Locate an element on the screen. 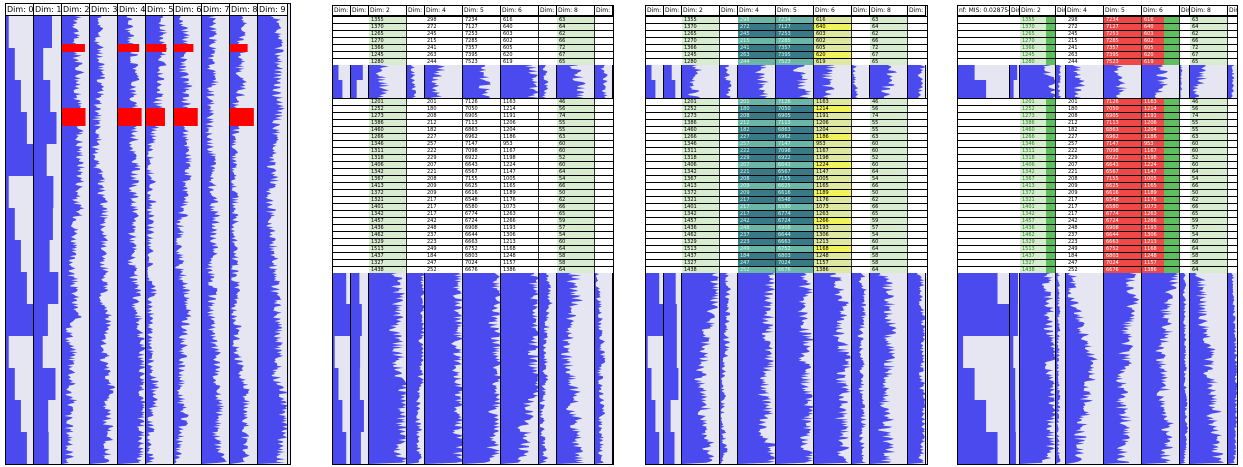 The height and width of the screenshot is (467, 1243). table-row: 1386 212 7113 1206 55 is located at coordinates (473, 122).